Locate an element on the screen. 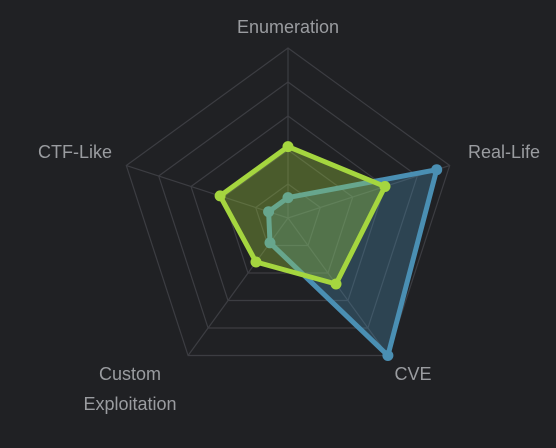 The image size is (556, 448). axis-label-enumeration: Enumeration is located at coordinates (288, 27).